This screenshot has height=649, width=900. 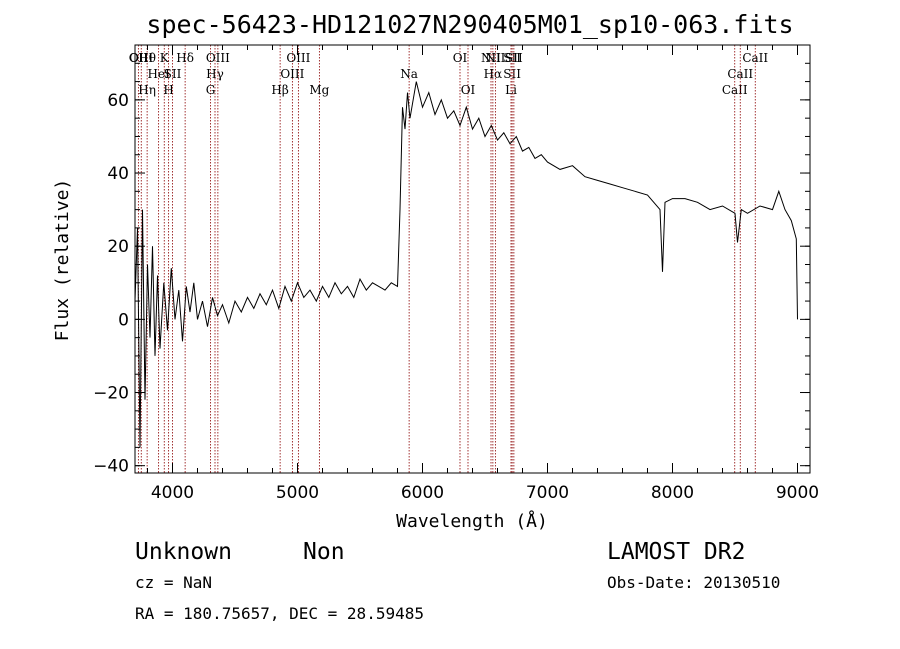 What do you see at coordinates (797, 493) in the screenshot?
I see `x-tick-label: 9000` at bounding box center [797, 493].